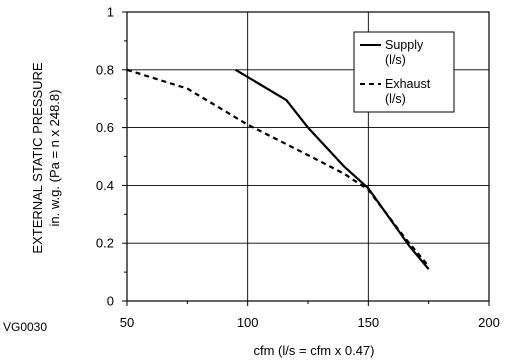 This screenshot has height=364, width=509. Describe the element at coordinates (248, 322) in the screenshot. I see `x-tick-label: 100` at that location.